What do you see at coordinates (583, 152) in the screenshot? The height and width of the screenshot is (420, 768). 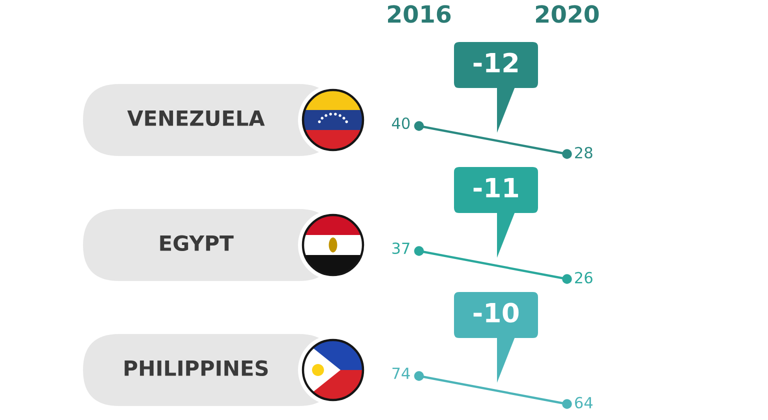 I see `data-label: 28` at bounding box center [583, 152].